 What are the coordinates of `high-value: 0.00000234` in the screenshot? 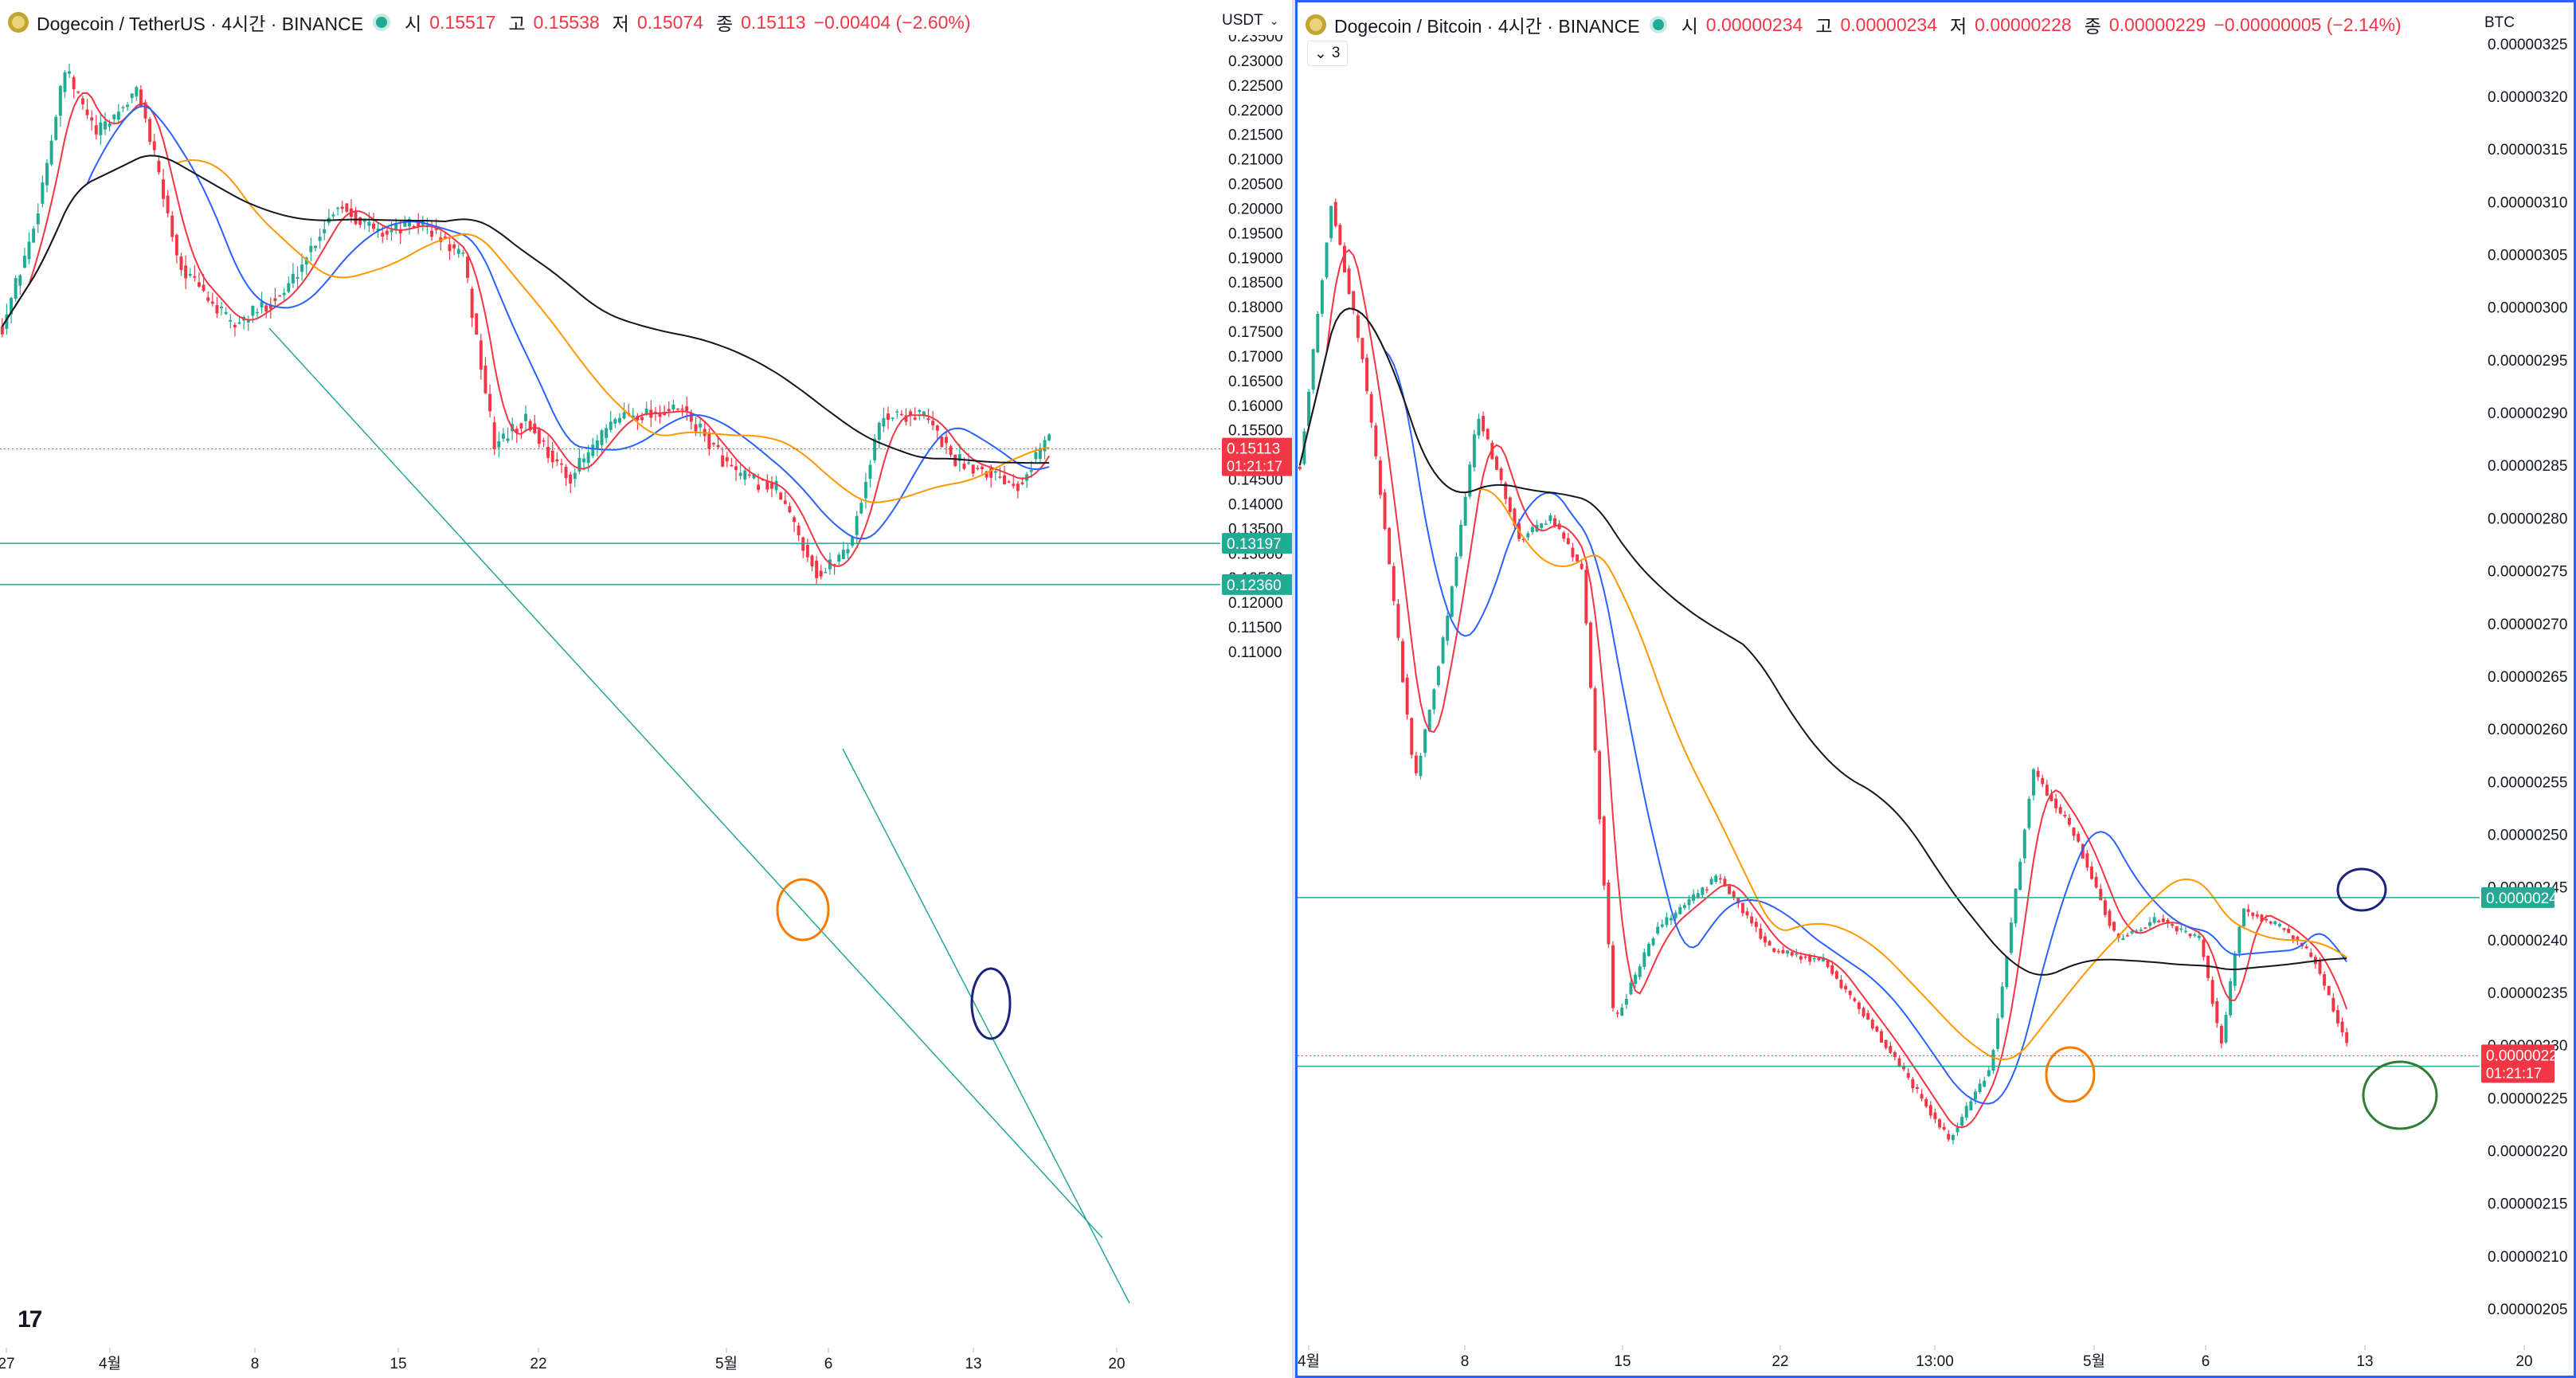 It's located at (1888, 24).